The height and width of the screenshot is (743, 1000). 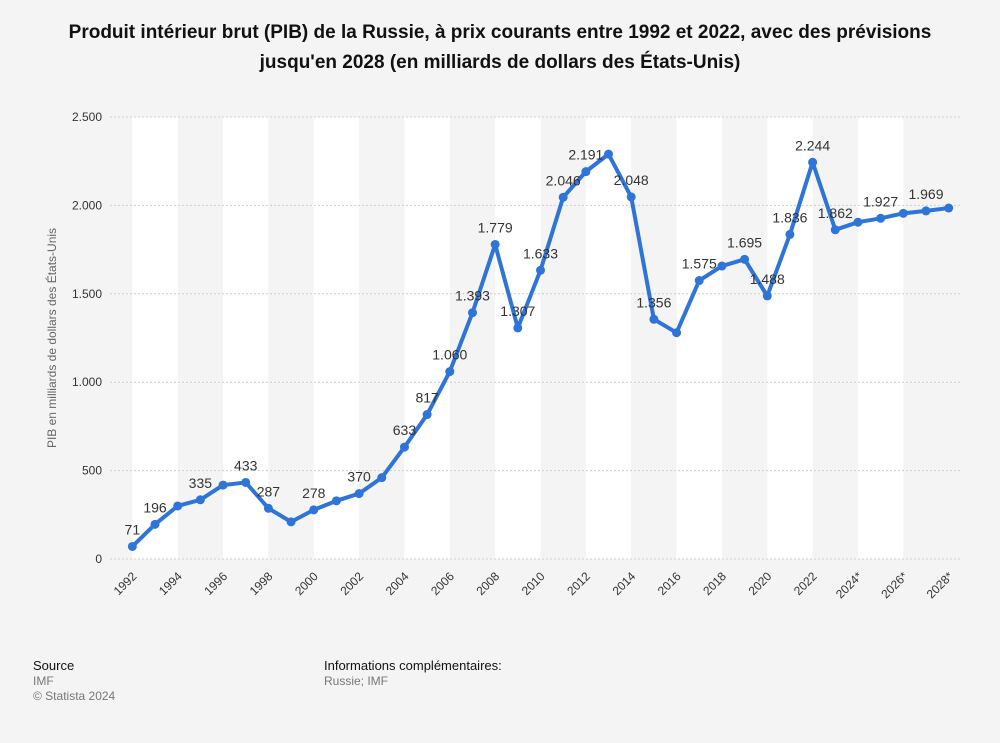 I want to click on data-label: 1.927, so click(x=880, y=201).